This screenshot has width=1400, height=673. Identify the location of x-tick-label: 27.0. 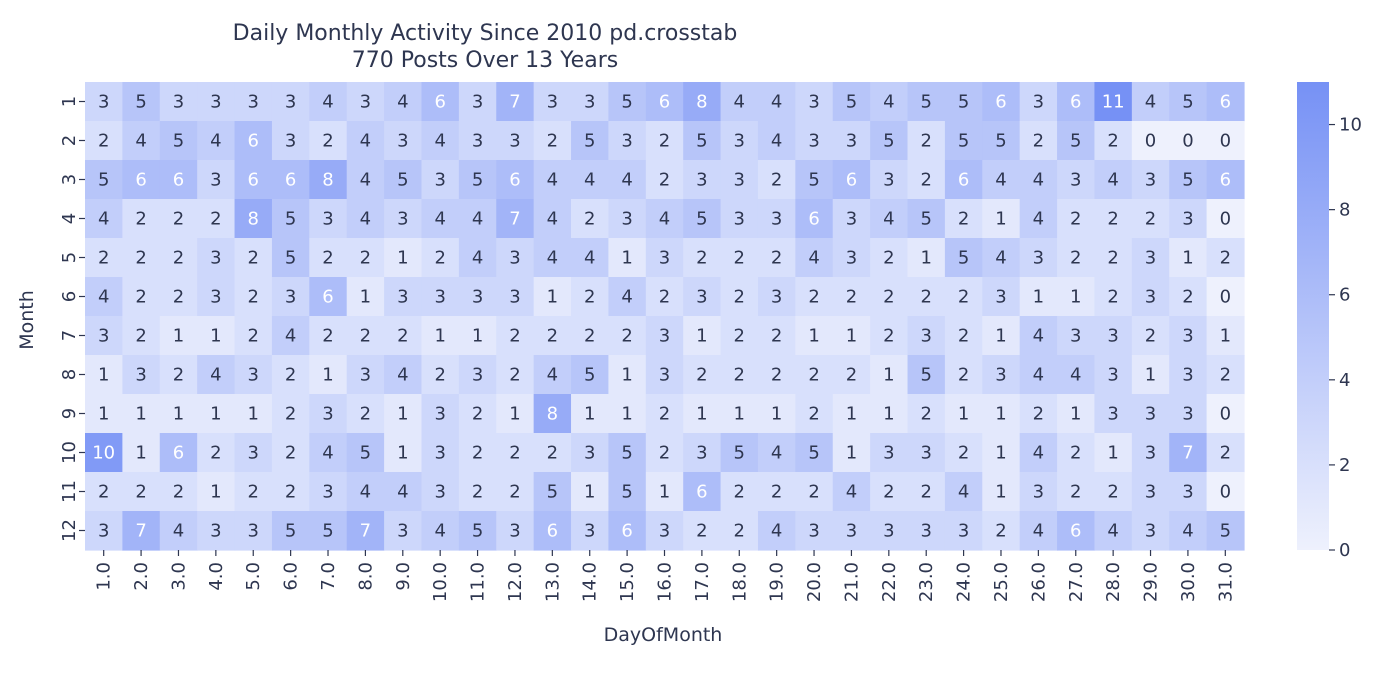
(1076, 582).